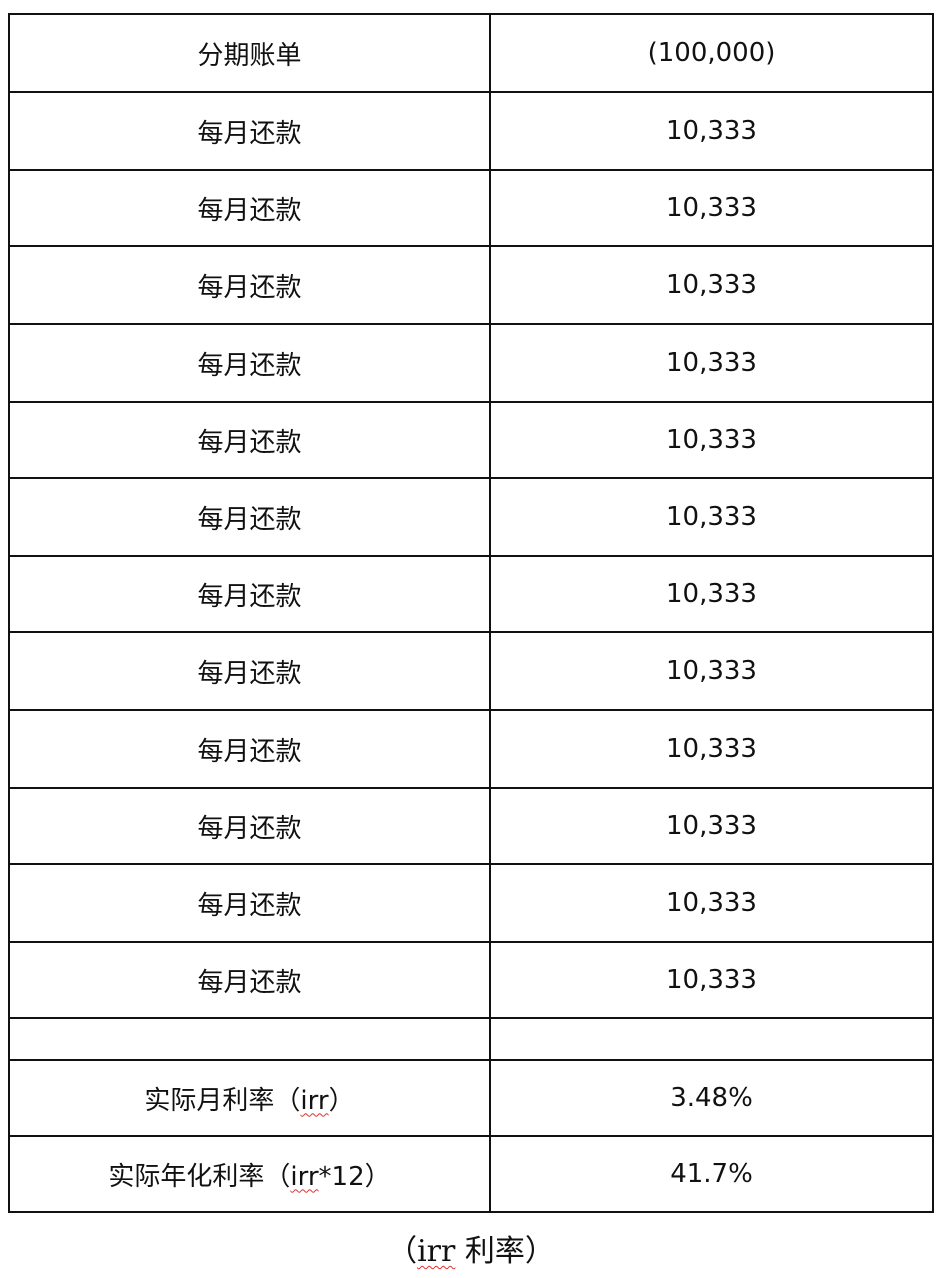 The image size is (942, 1278). Describe the element at coordinates (199, 1176) in the screenshot. I see `label-prefix: 实际年化利率（` at that location.